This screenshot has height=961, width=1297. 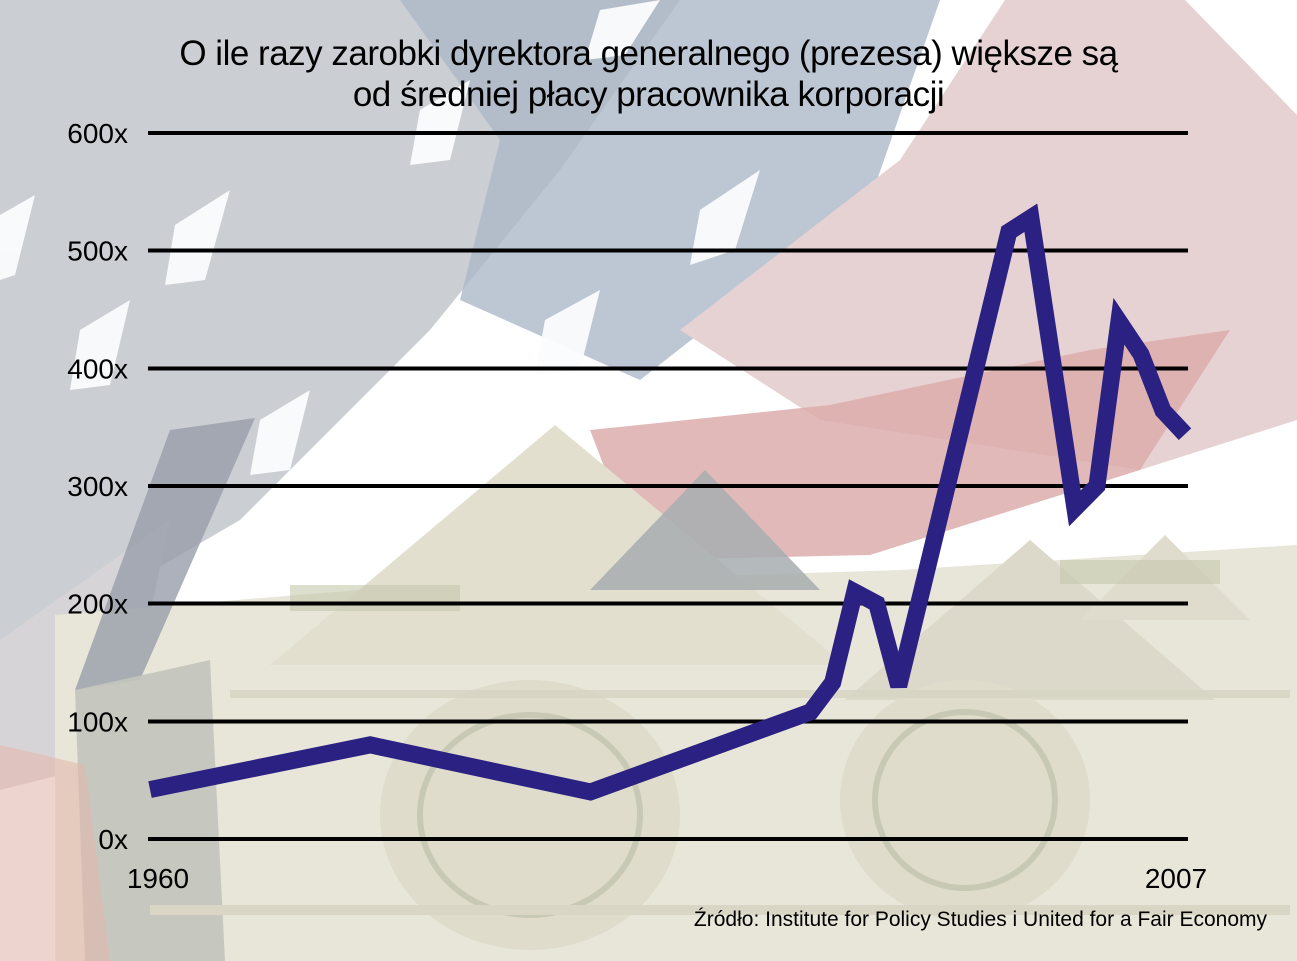 What do you see at coordinates (97, 486) in the screenshot?
I see `y-axis-label-300: 300x` at bounding box center [97, 486].